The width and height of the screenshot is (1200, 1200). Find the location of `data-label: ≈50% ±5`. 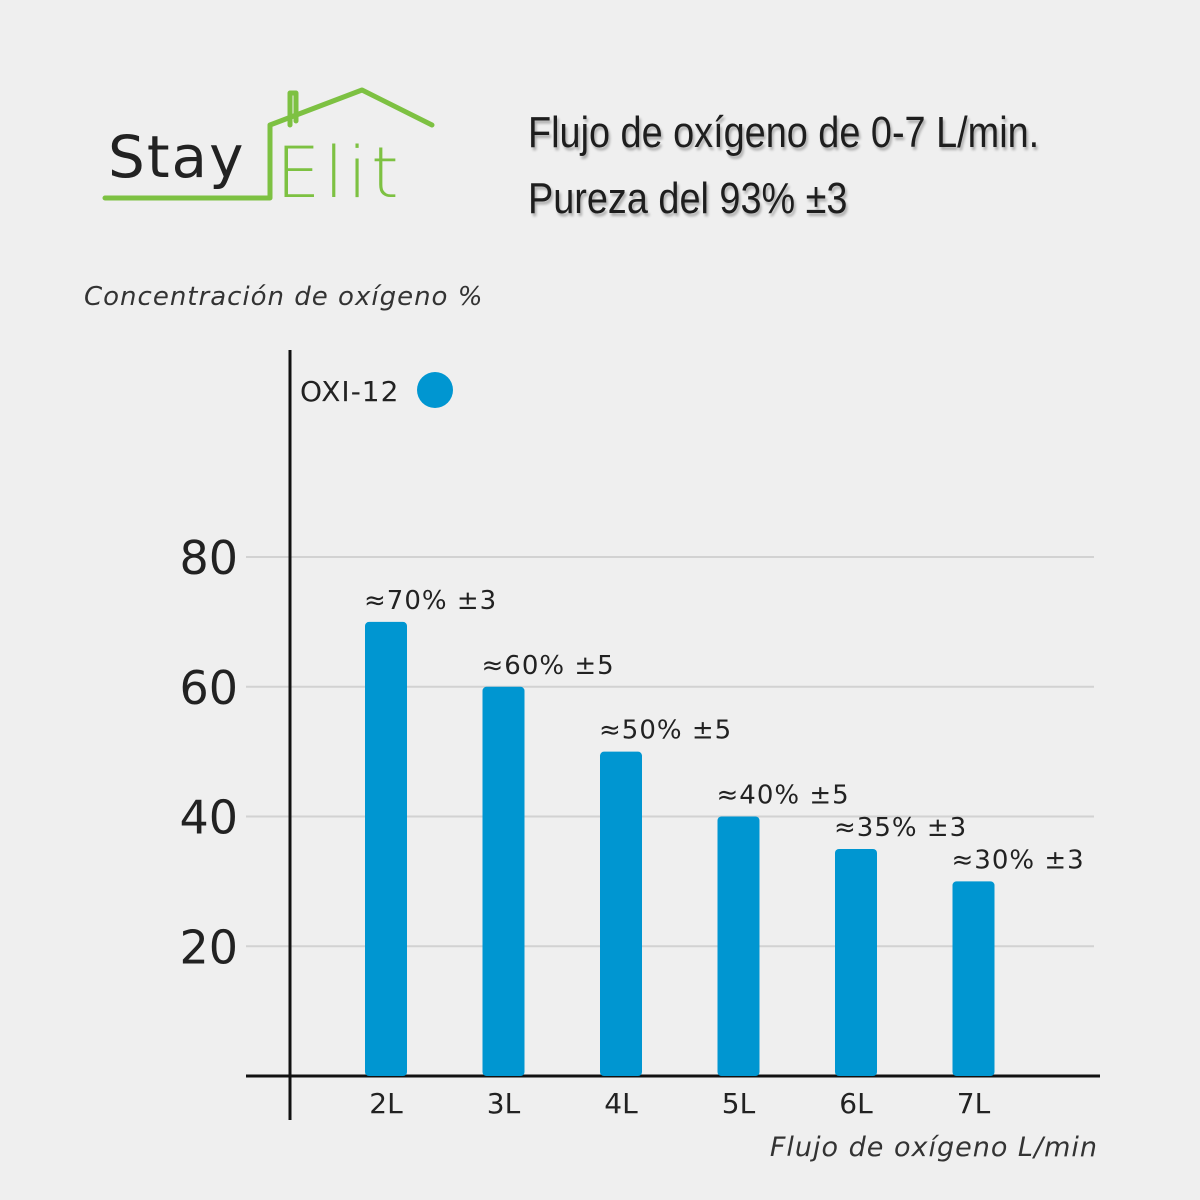

data-label: ≈50% ±5 is located at coordinates (665, 731).